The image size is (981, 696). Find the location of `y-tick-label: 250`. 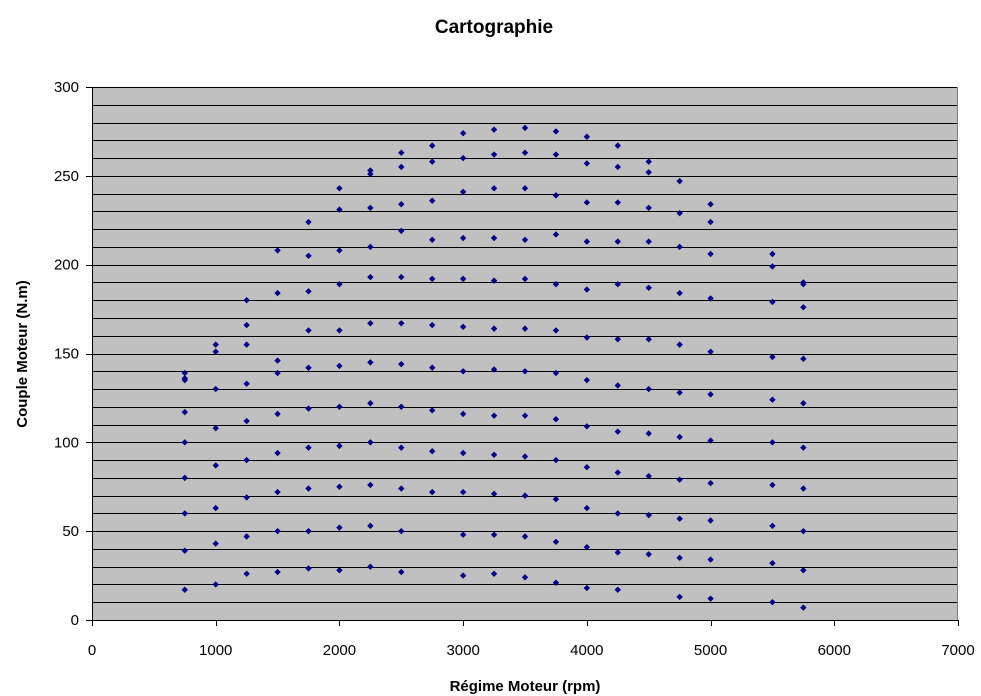

y-tick-label: 250 is located at coordinates (66, 176).